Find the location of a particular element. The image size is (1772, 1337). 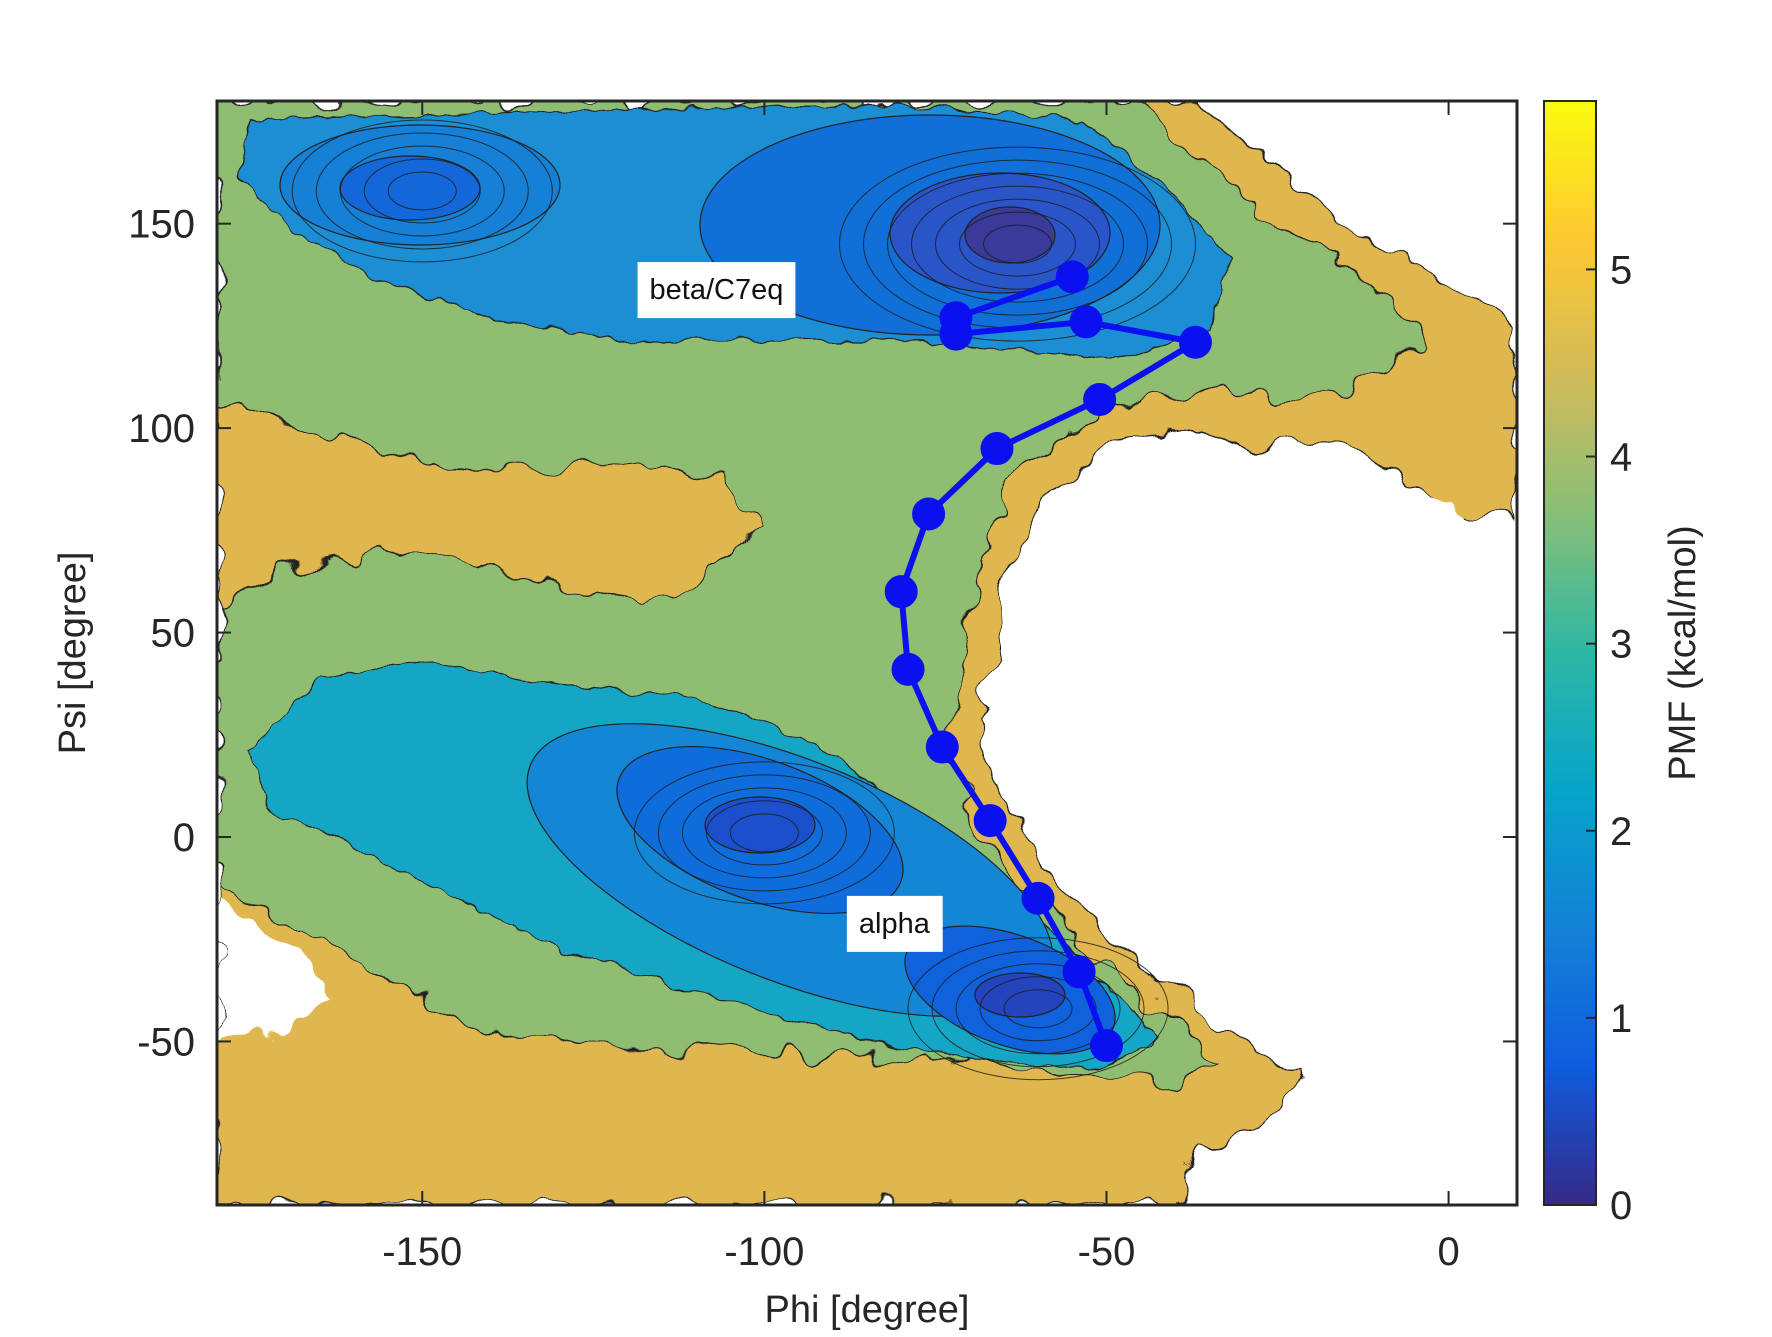

colorbar is located at coordinates (1570, 653).